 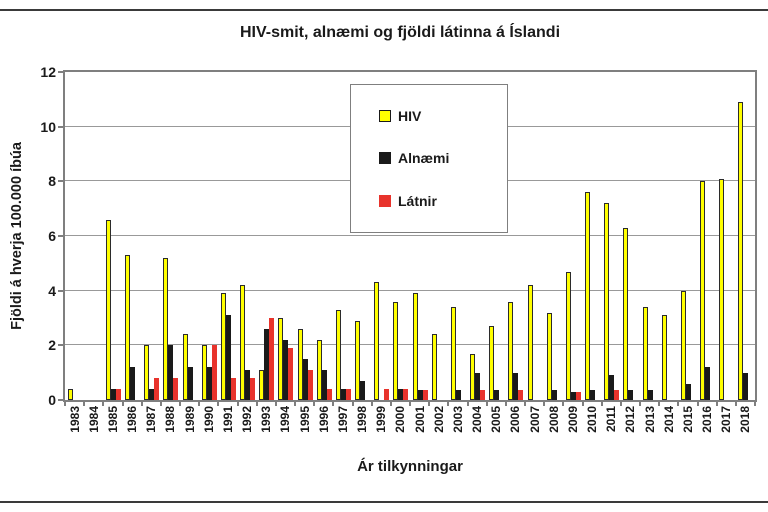 I want to click on y-tick-label-6: 6, so click(x=52, y=236).